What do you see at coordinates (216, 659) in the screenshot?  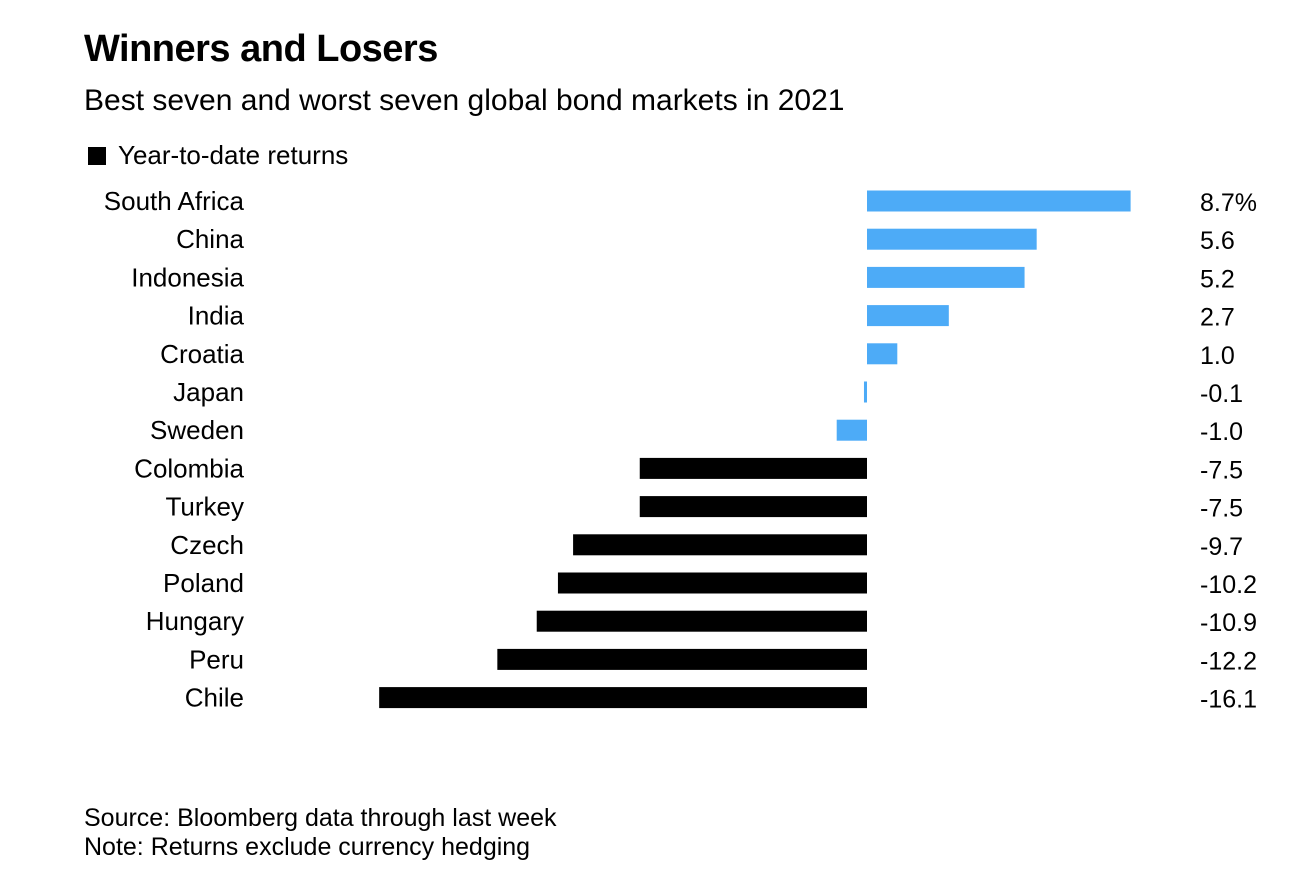 I see `category-label: Peru` at bounding box center [216, 659].